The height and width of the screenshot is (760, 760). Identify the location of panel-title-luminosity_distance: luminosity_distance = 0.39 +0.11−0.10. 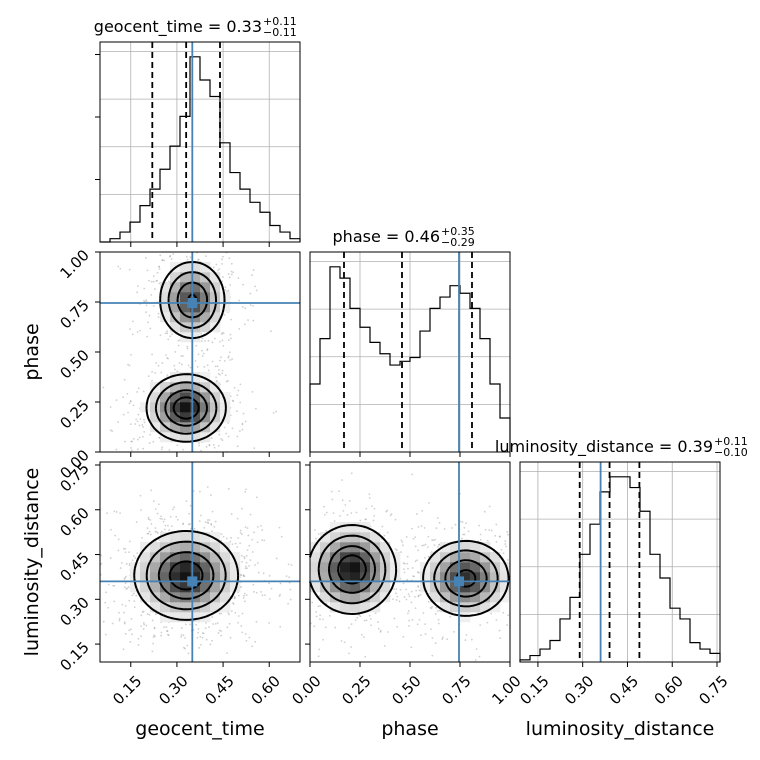
(621, 447).